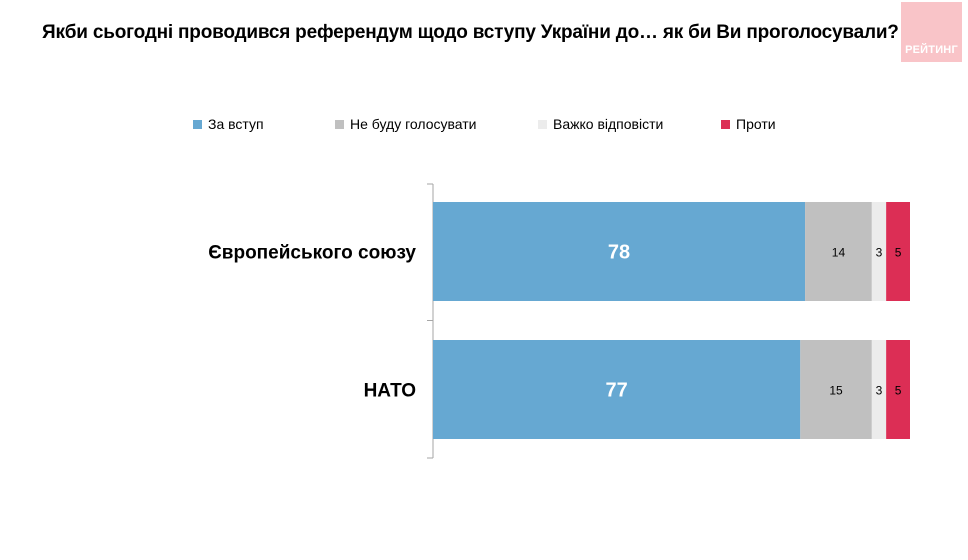  I want to click on data-label-against-1: 5, so click(898, 391).